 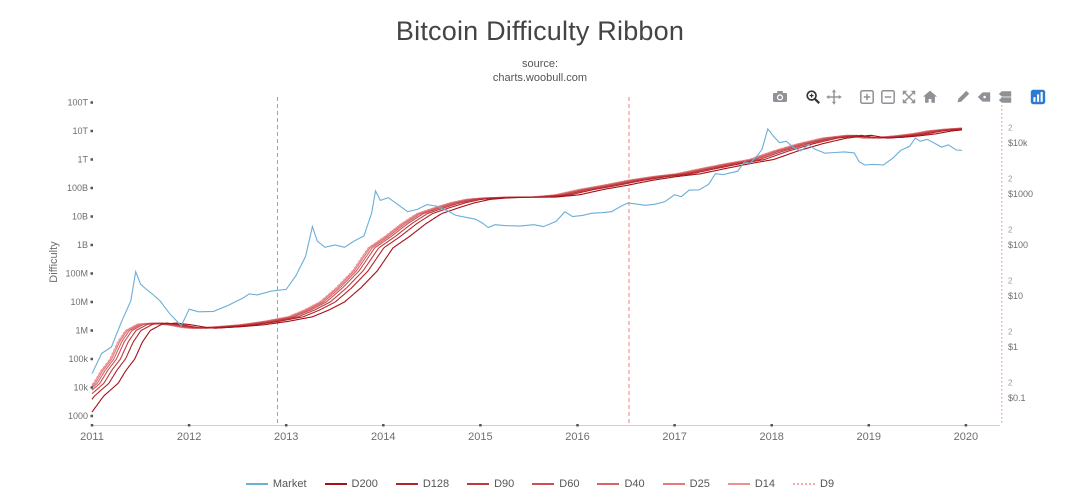 What do you see at coordinates (812, 97) in the screenshot?
I see `modebar-button-zoom` at bounding box center [812, 97].